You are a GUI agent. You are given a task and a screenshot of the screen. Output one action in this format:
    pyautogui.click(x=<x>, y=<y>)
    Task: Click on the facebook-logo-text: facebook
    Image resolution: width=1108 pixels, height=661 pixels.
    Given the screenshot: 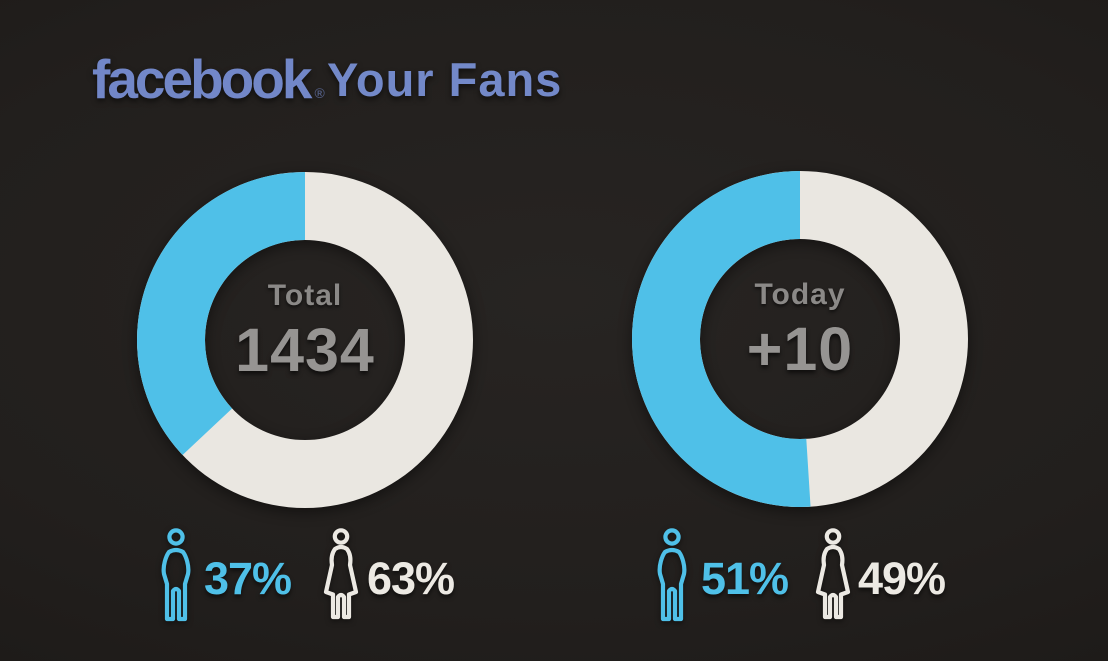 What is the action you would take?
    pyautogui.click(x=202, y=79)
    